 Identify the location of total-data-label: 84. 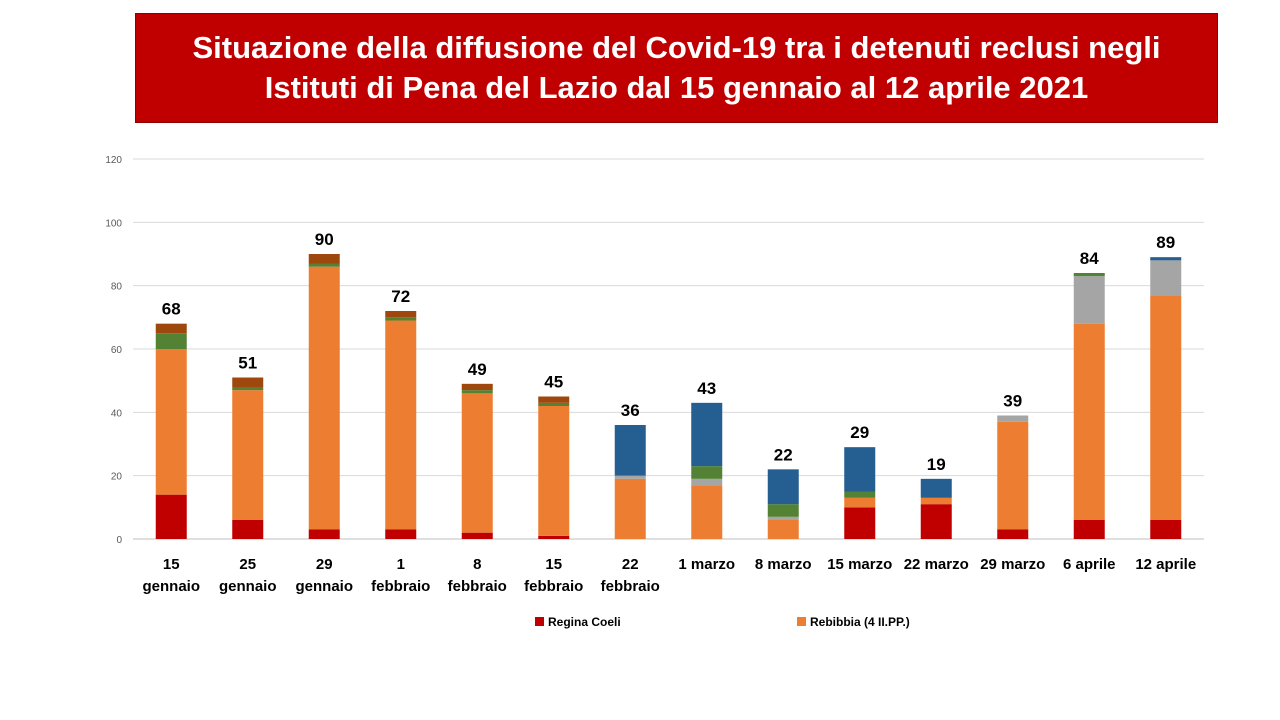
(1089, 258).